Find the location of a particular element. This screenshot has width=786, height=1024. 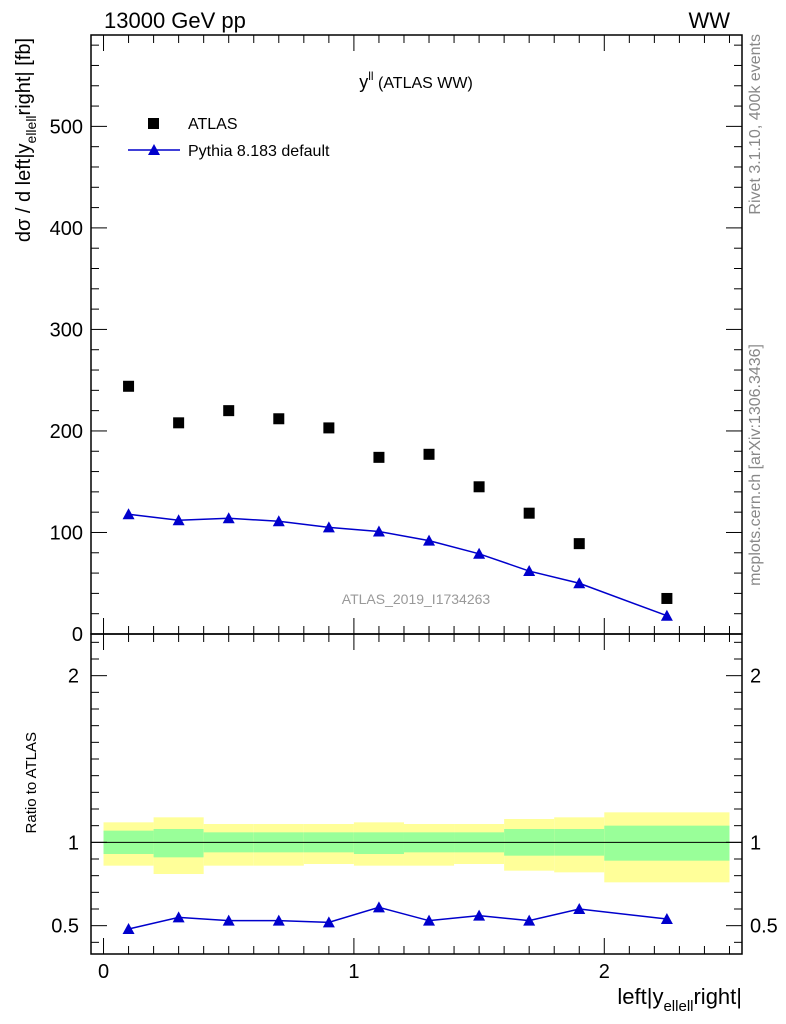

plot-title-sup: ll is located at coordinates (370, 76).